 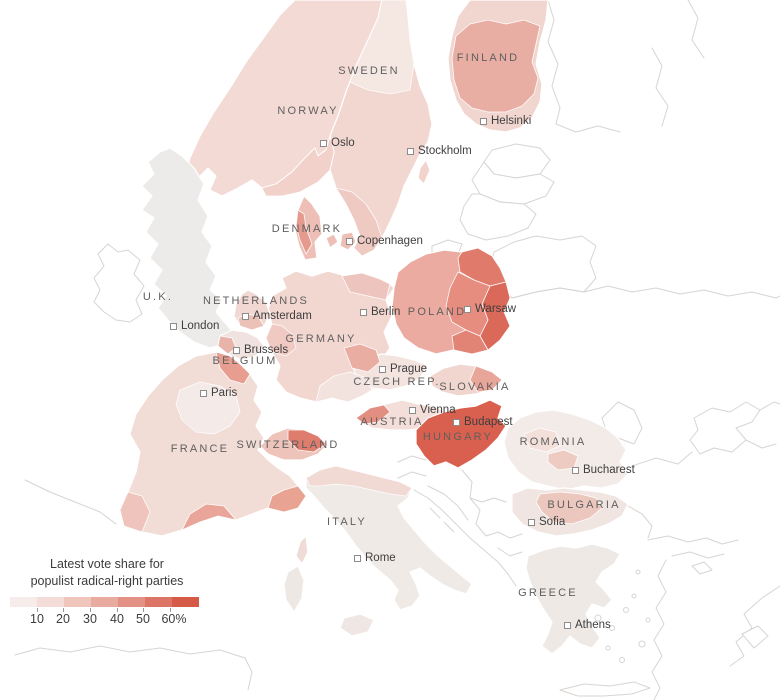 What do you see at coordinates (70, 502) in the screenshot?
I see `coastline-biscay` at bounding box center [70, 502].